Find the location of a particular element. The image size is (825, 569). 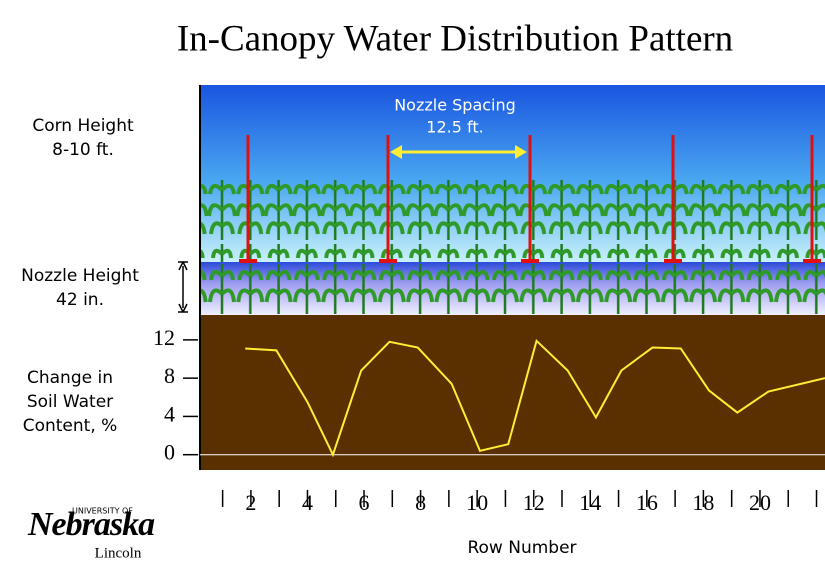

x-tick-label: 8 is located at coordinates (420, 502).